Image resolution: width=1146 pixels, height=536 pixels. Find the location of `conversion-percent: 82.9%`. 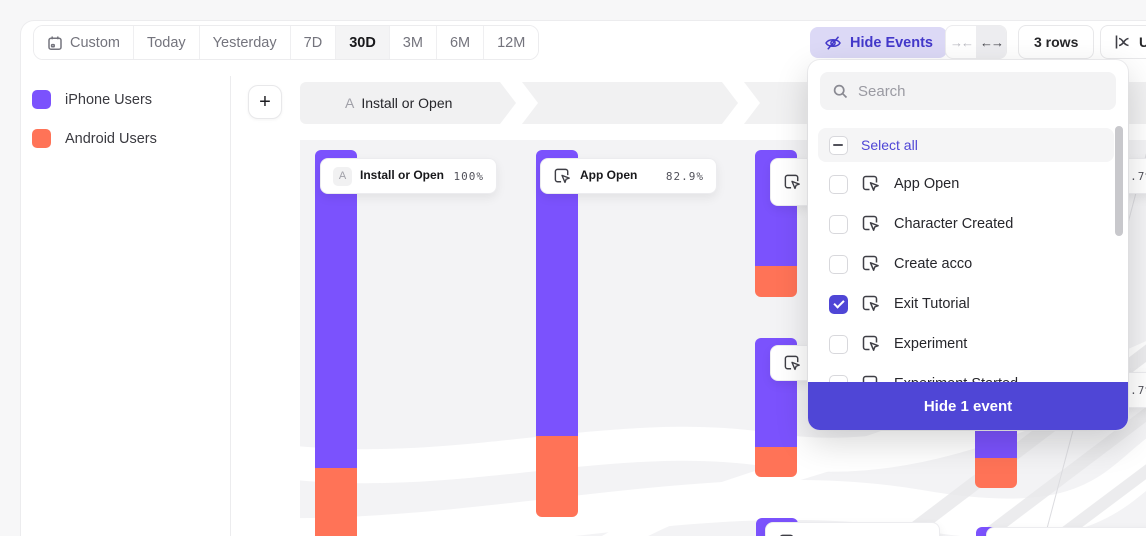

conversion-percent: 82.9% is located at coordinates (684, 176).